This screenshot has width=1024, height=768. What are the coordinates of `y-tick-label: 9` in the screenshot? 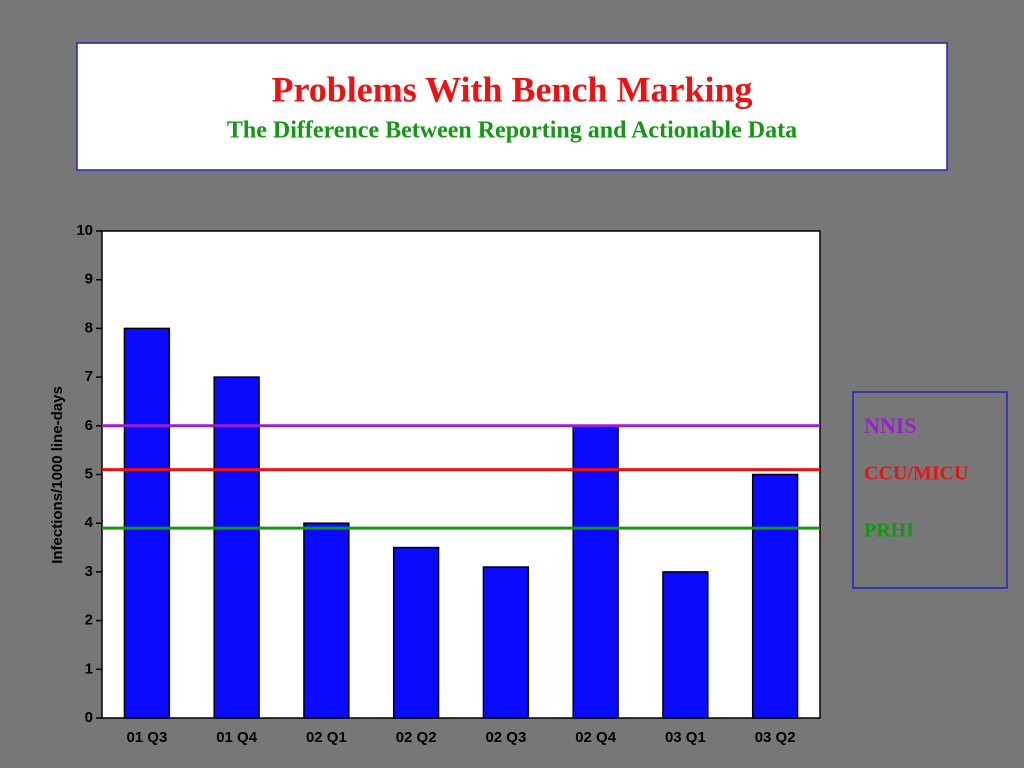 It's located at (89, 279).